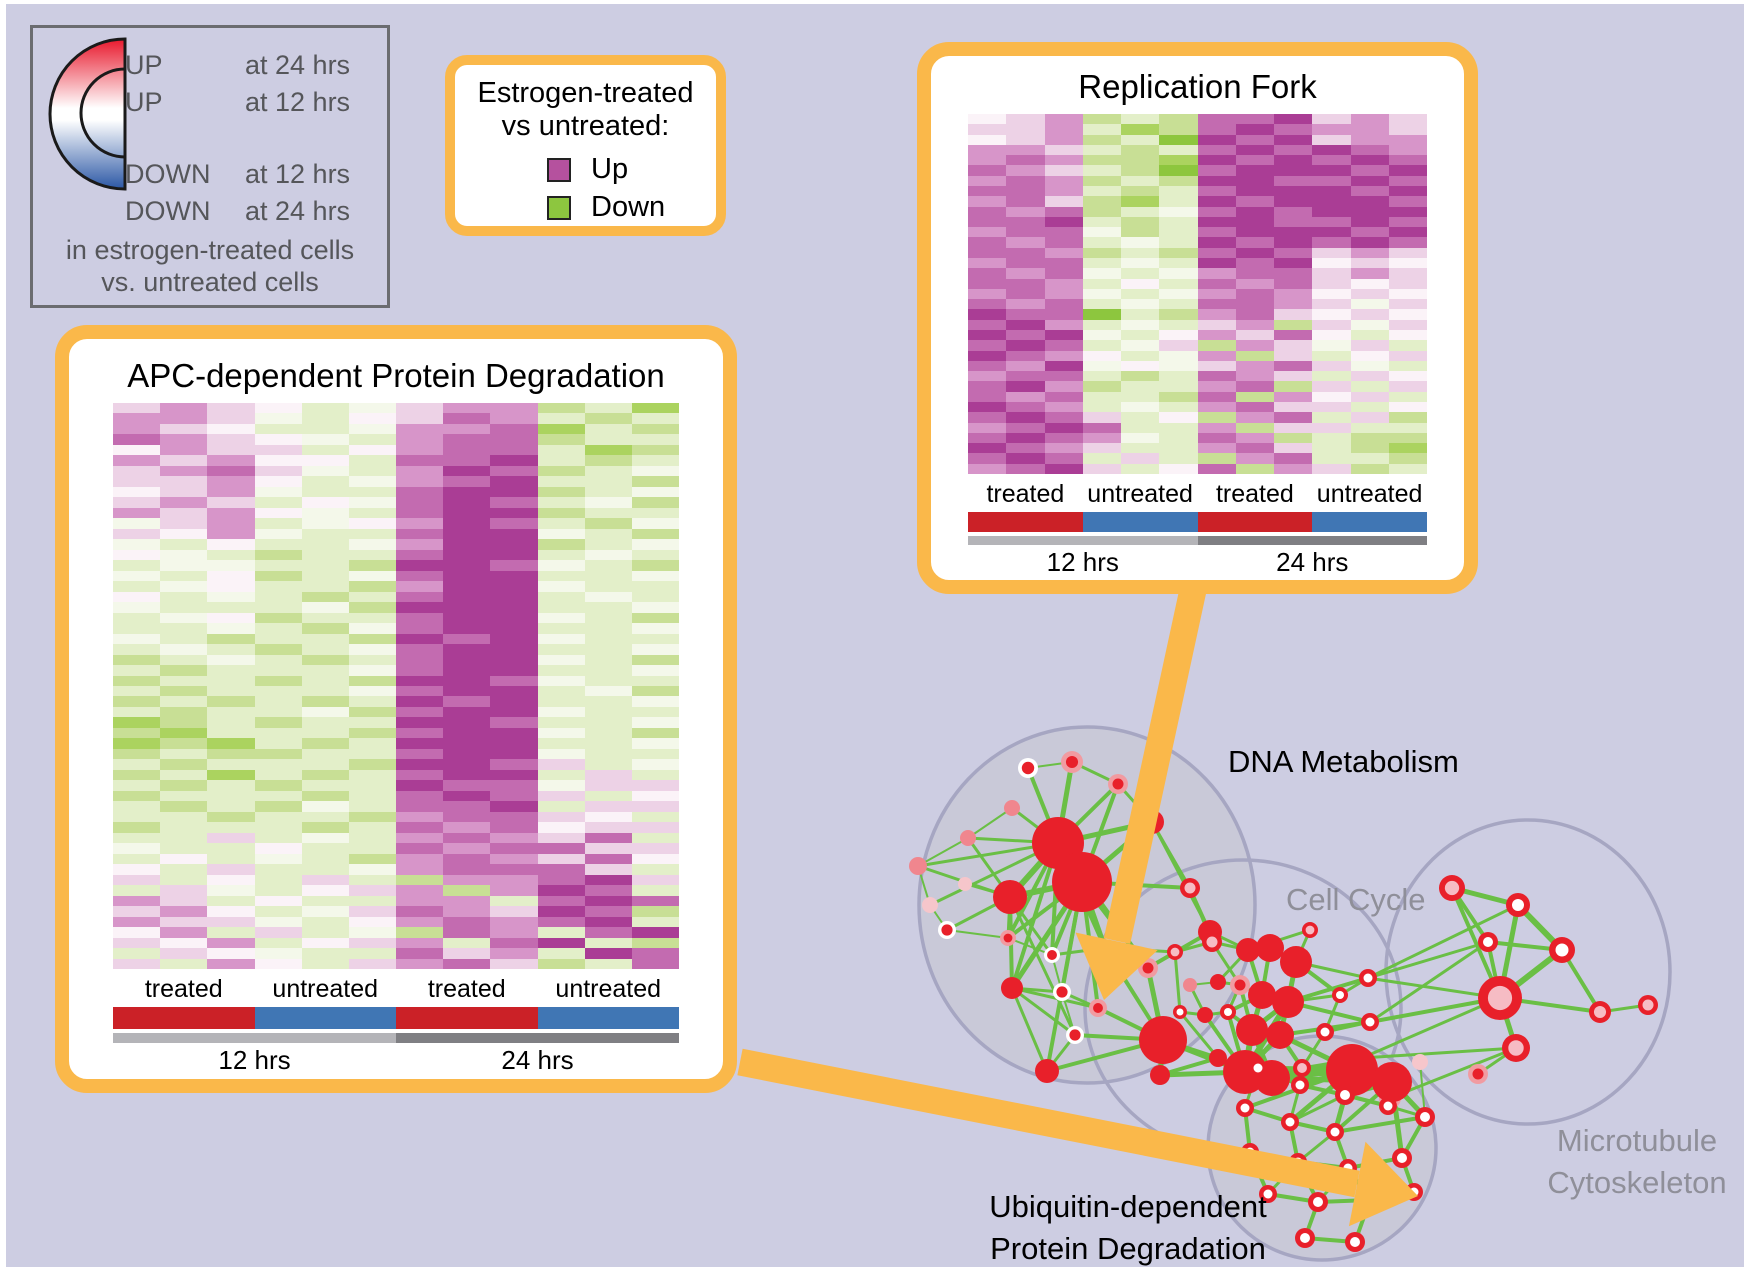  What do you see at coordinates (1197, 494) in the screenshot?
I see `rf-group-labels: treated untreated treated untreated` at bounding box center [1197, 494].